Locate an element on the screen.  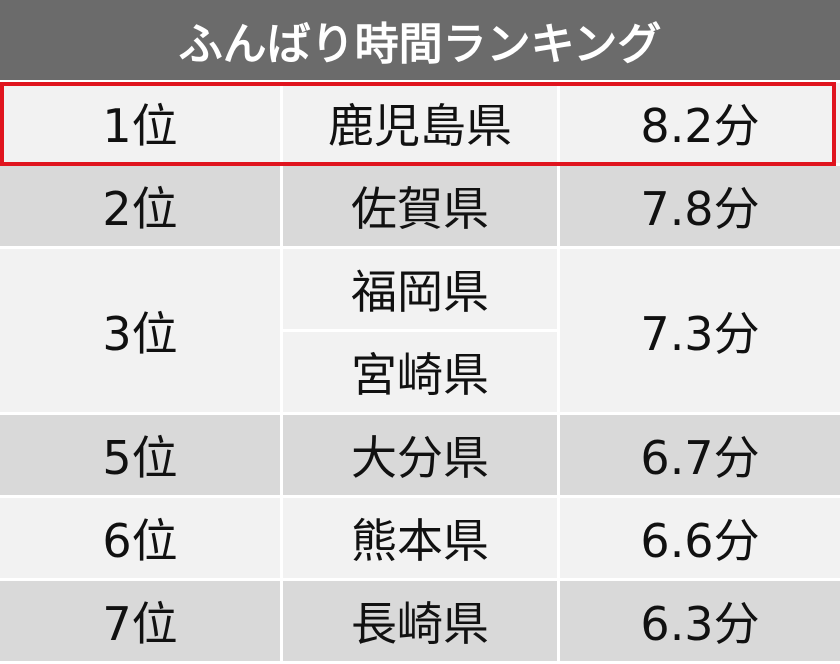
rank-cell: 1位 is located at coordinates (140, 123).